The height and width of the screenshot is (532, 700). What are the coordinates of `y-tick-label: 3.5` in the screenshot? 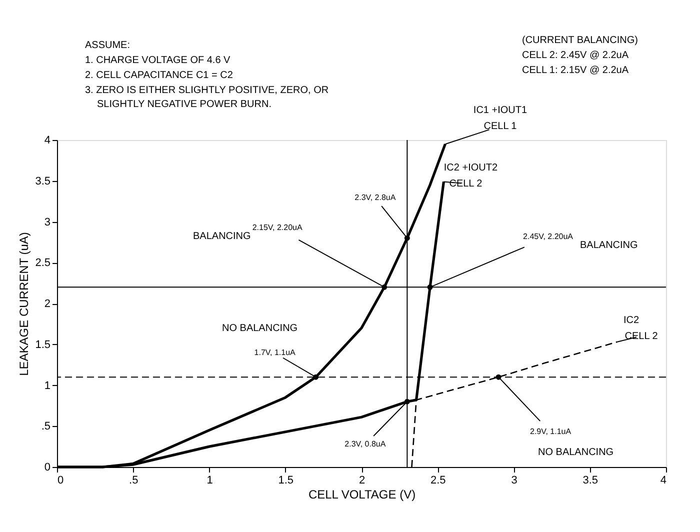 It's located at (42, 181).